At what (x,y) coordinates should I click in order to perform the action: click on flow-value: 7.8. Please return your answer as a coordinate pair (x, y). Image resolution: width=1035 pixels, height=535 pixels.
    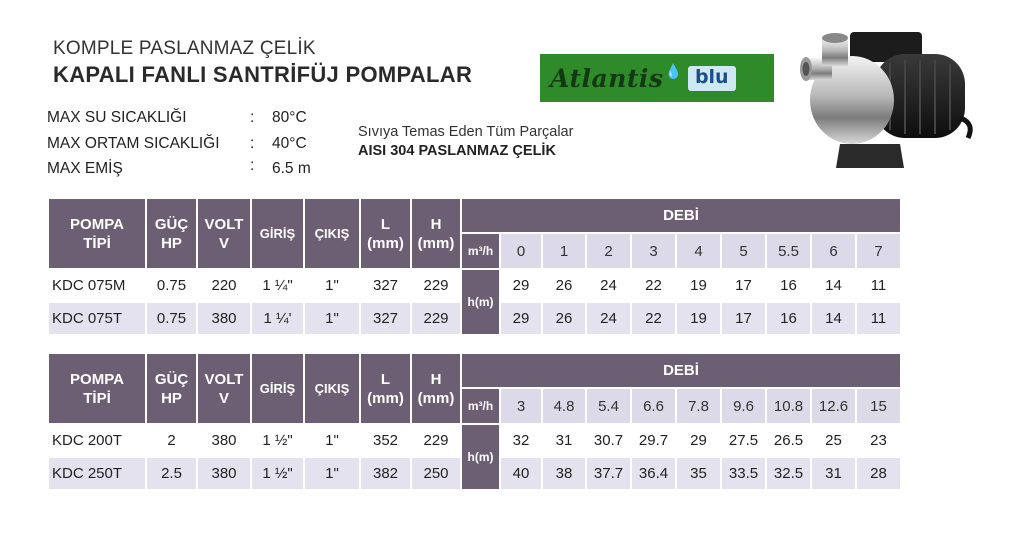
    Looking at the image, I should click on (698, 406).